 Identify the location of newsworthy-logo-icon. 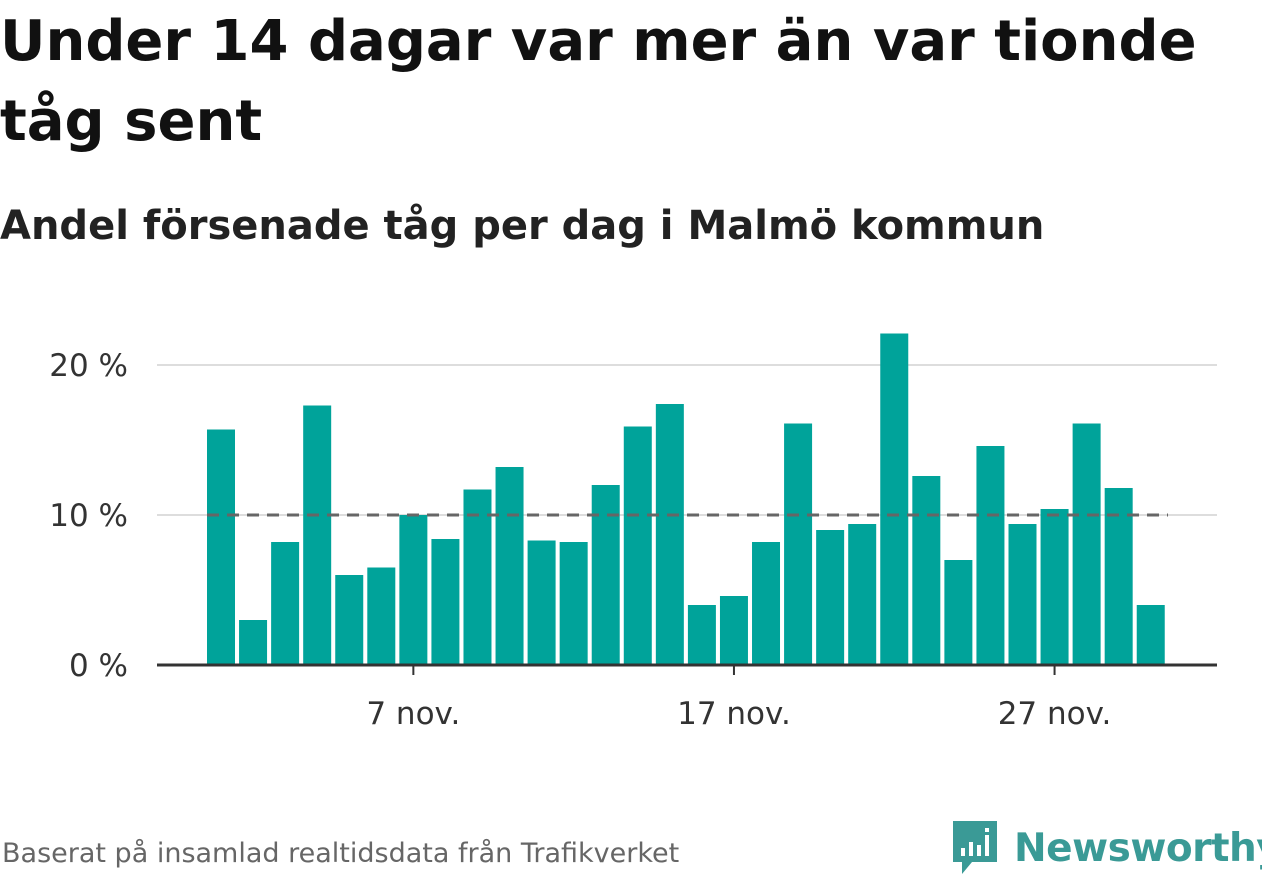
(975, 847).